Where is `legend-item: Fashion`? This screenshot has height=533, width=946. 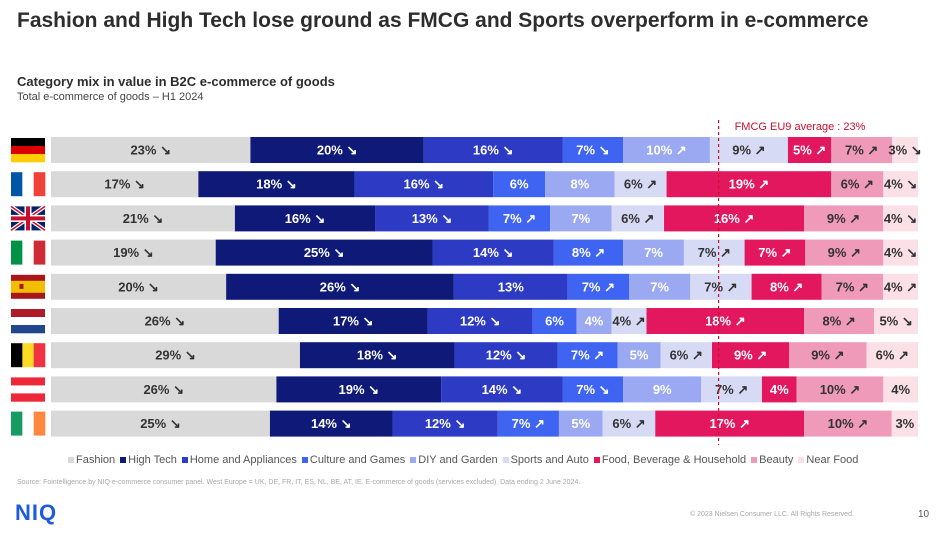
legend-item: Fashion is located at coordinates (91, 460).